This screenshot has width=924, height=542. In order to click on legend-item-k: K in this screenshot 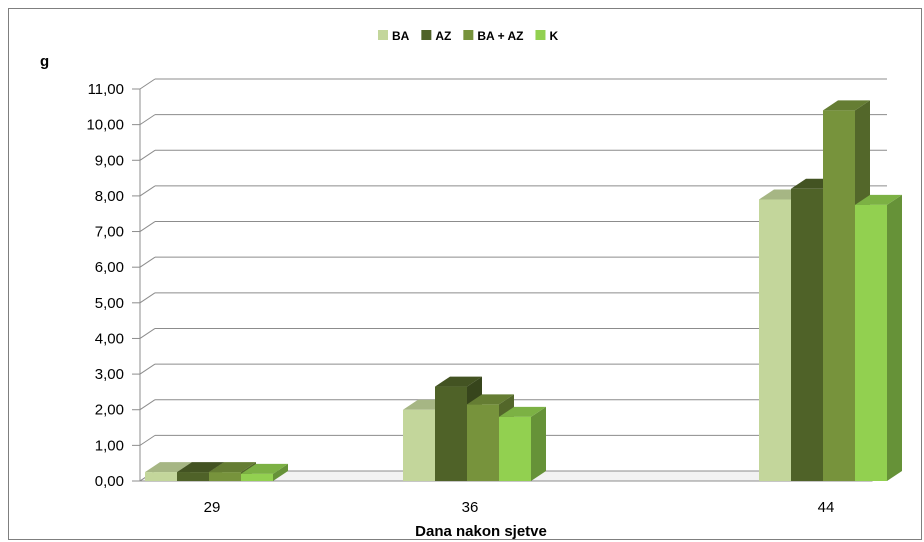, I will do `click(546, 36)`.